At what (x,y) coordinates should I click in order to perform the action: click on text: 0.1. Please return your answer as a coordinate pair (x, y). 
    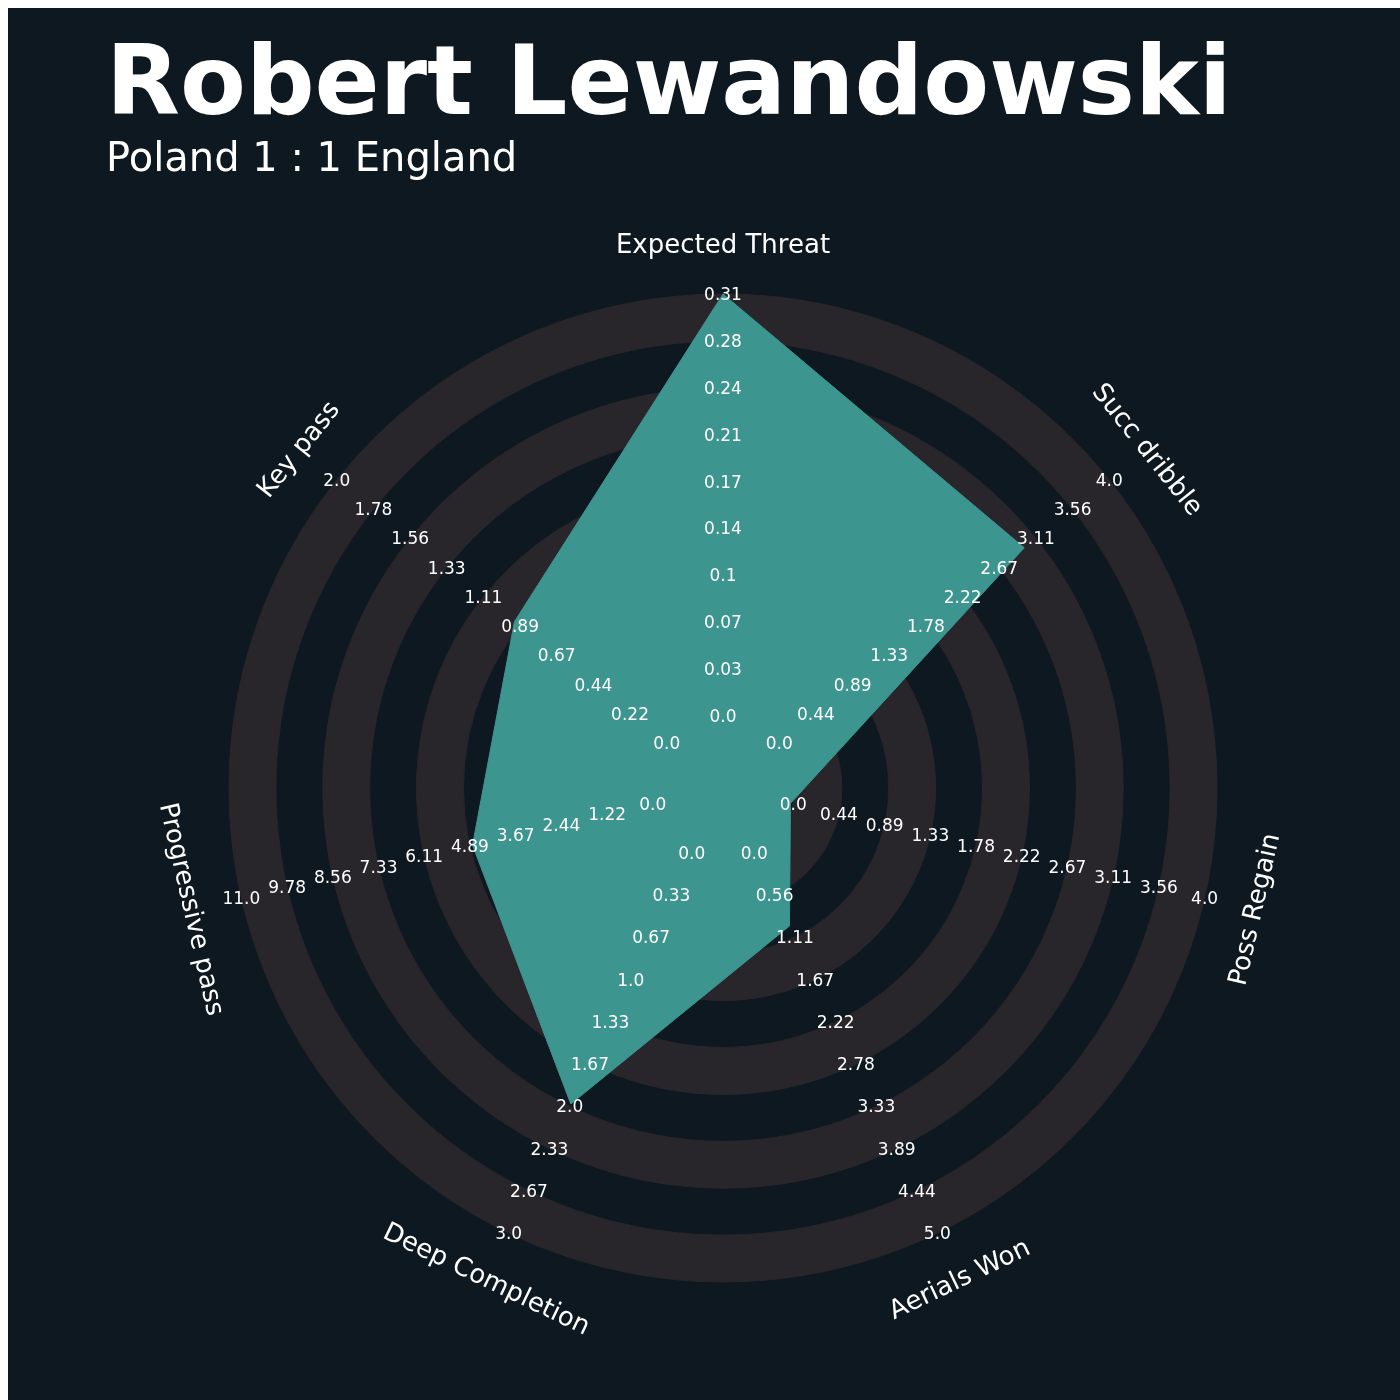
    Looking at the image, I should click on (723, 575).